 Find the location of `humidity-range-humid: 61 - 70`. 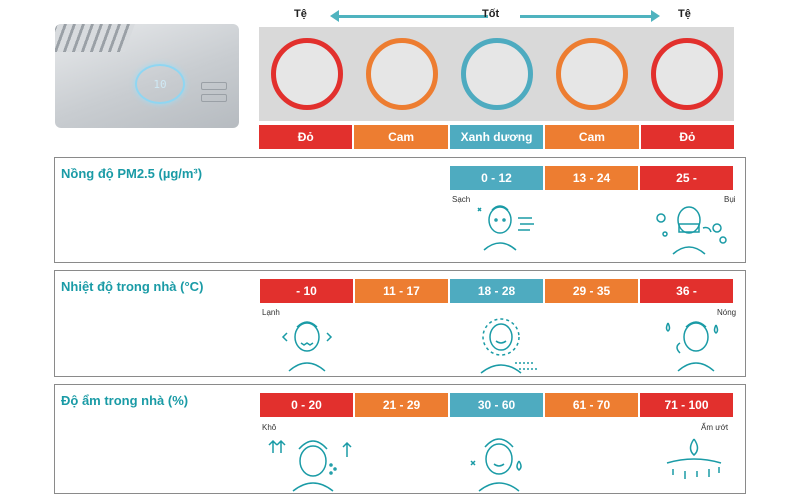

humidity-range-humid: 61 - 70 is located at coordinates (591, 405).